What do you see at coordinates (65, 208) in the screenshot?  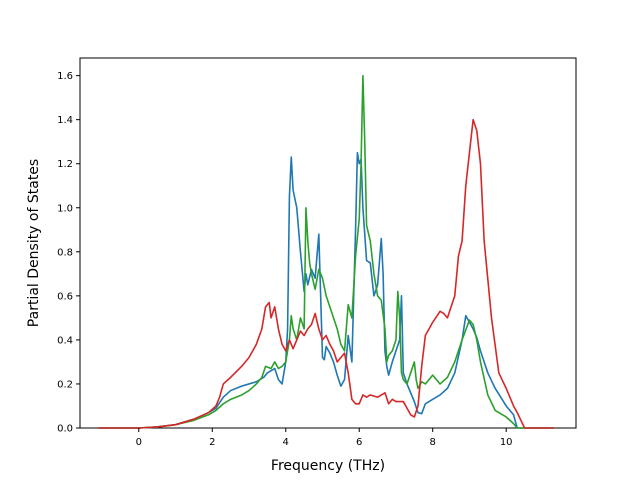 I see `y-tick-label: 1.0` at bounding box center [65, 208].